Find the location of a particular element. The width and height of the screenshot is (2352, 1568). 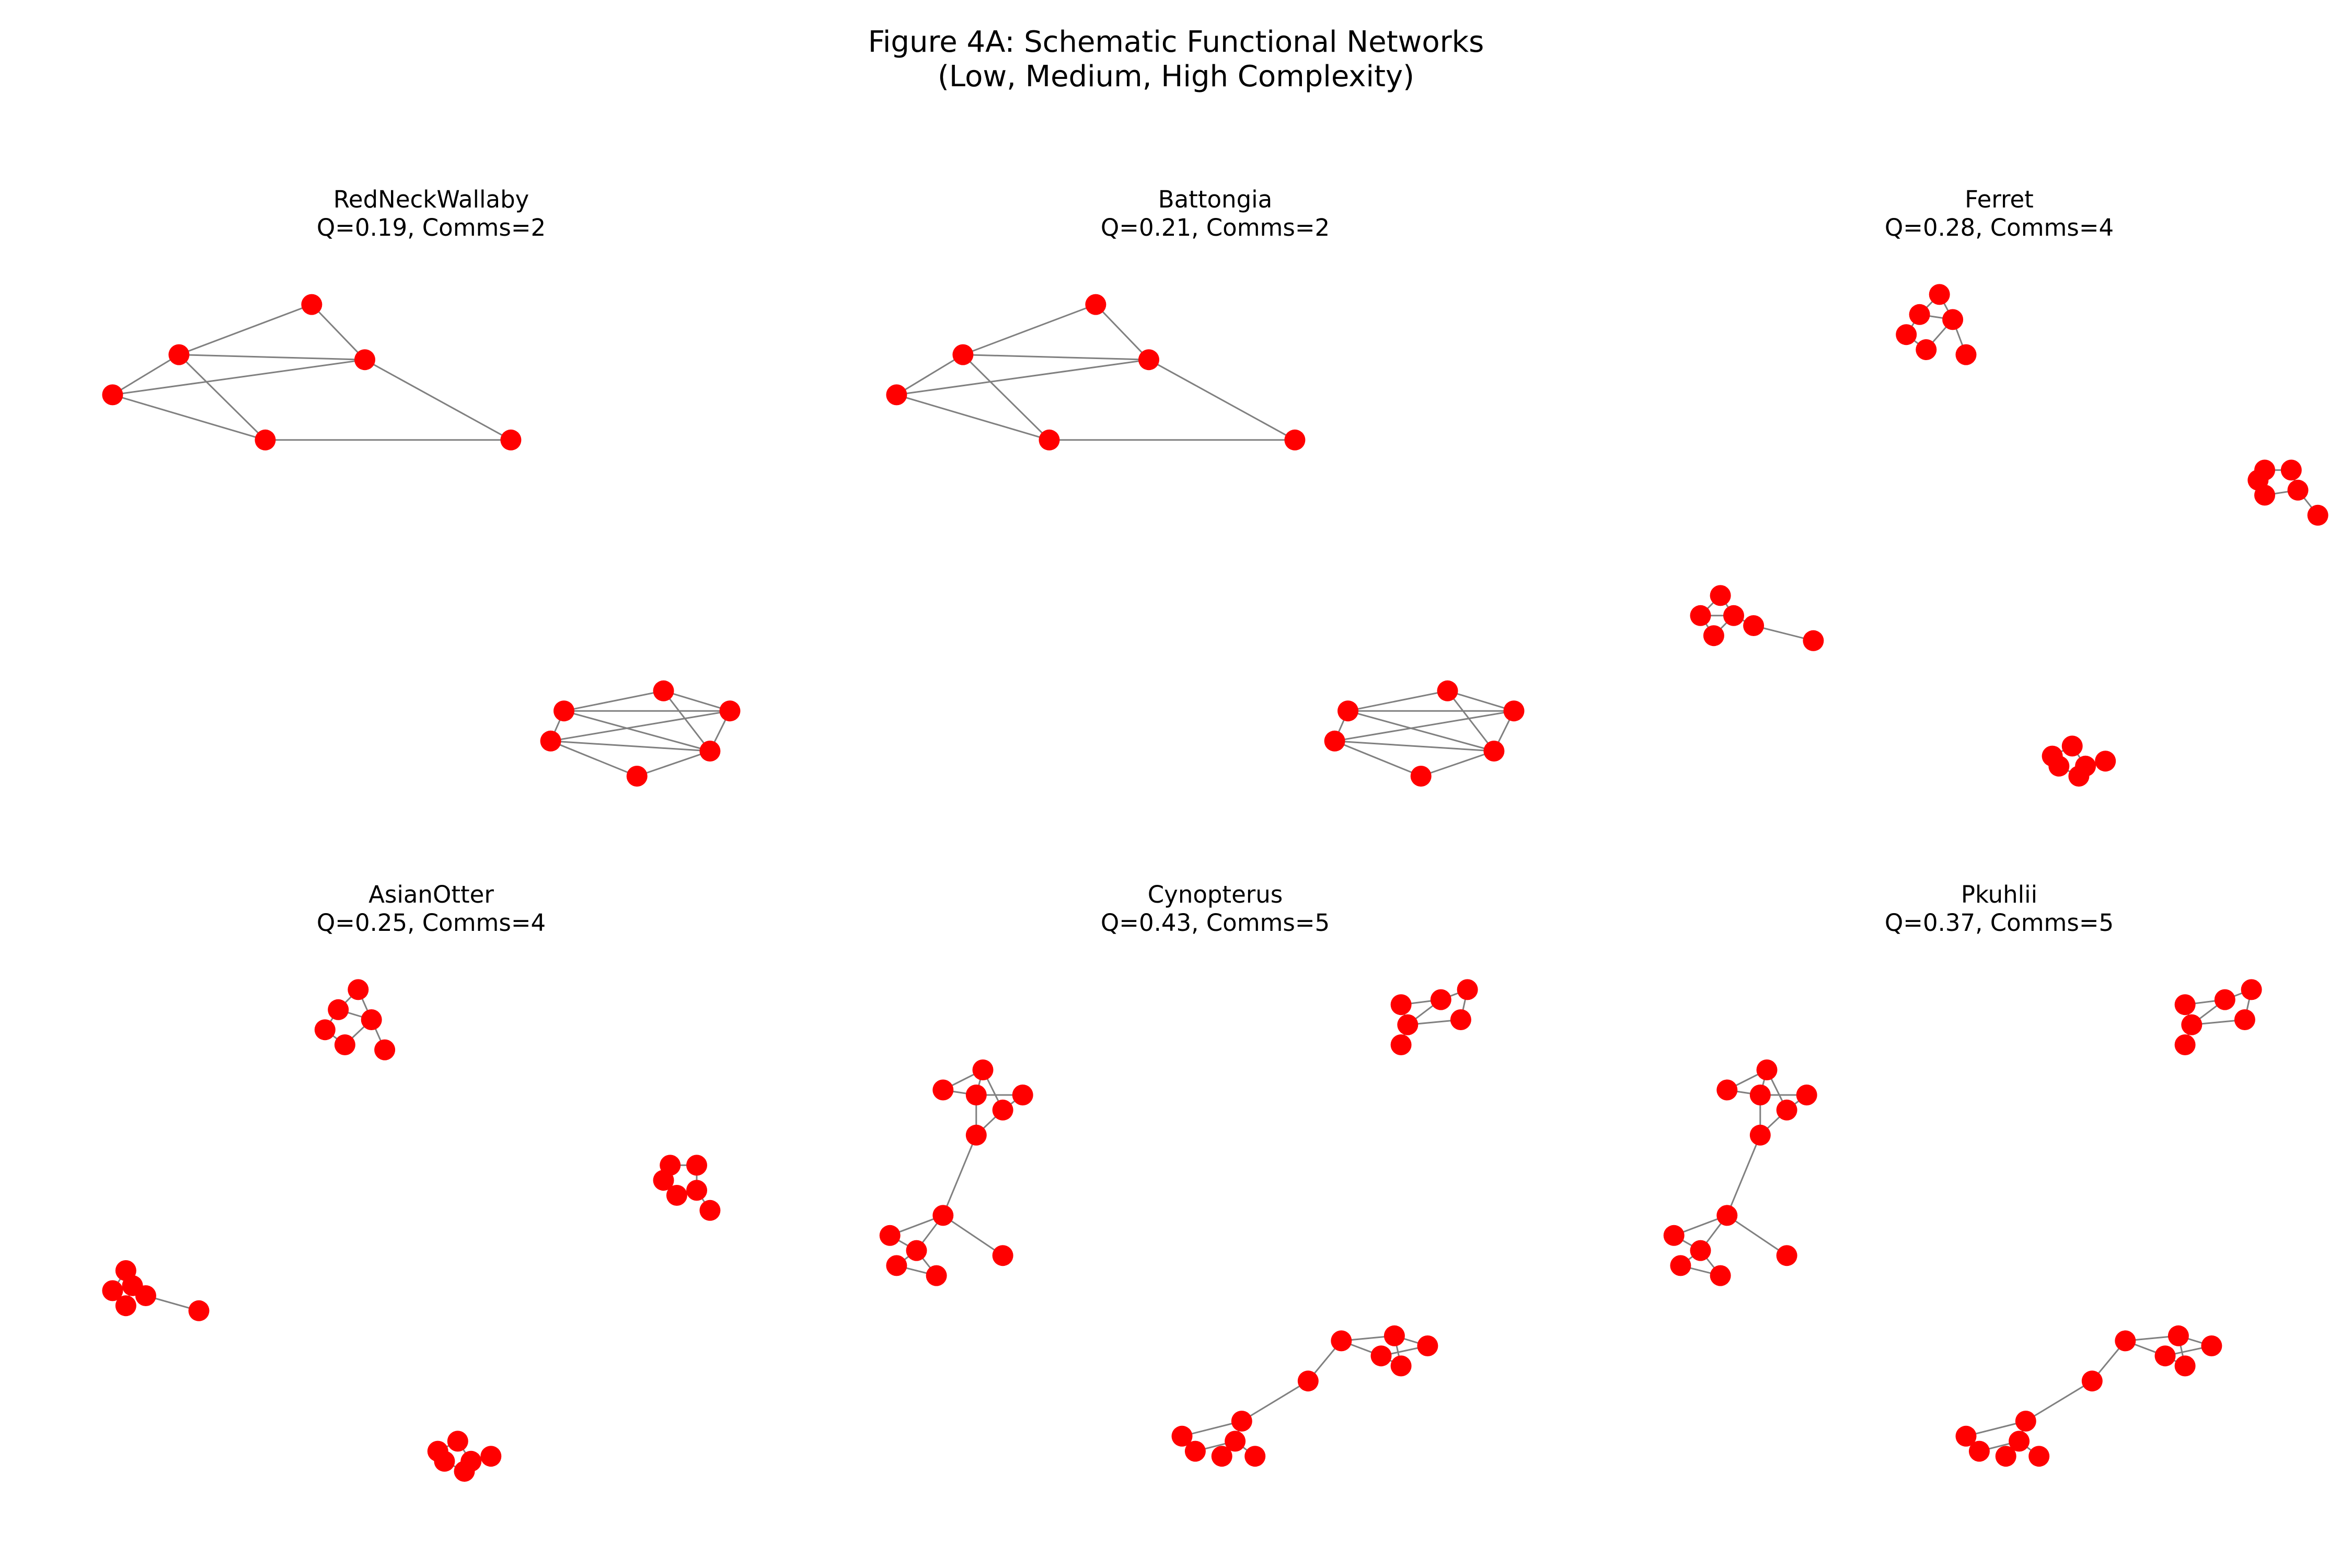

panel-stats: Q=0.28, Comms=4 is located at coordinates (1999, 227).